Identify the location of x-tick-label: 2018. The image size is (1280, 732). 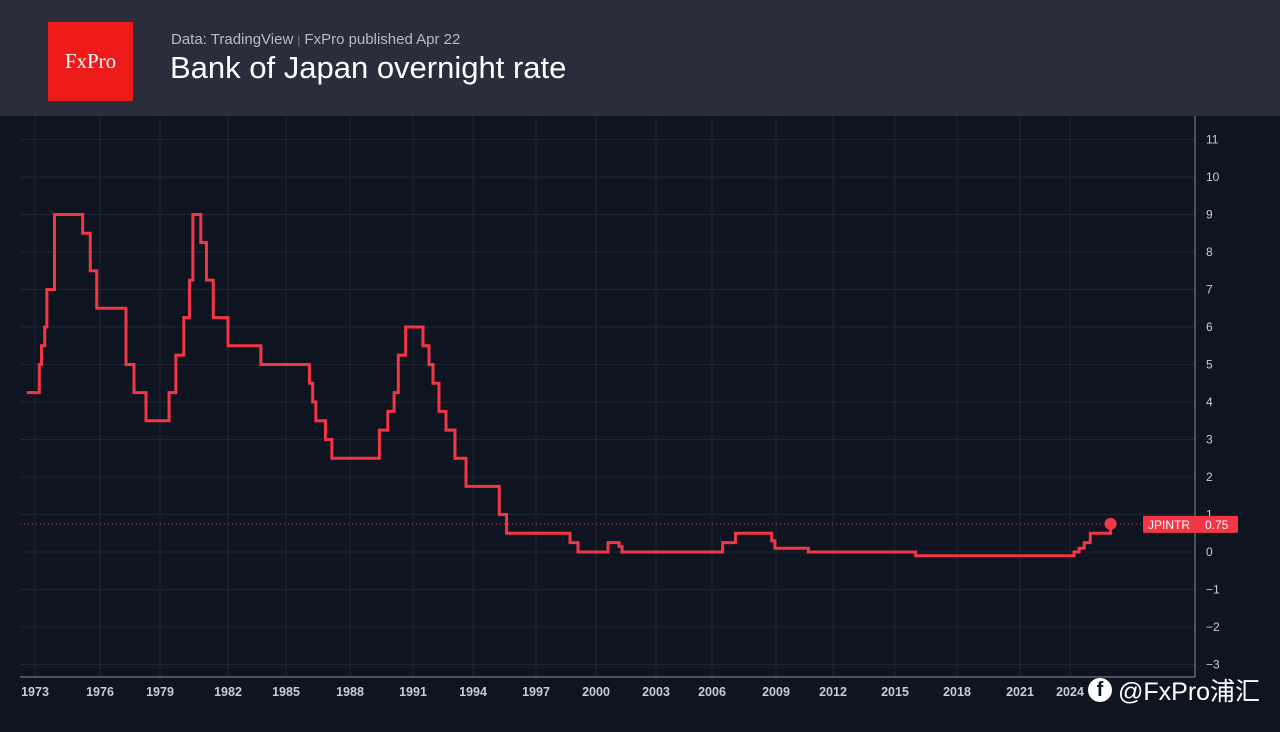
(957, 692).